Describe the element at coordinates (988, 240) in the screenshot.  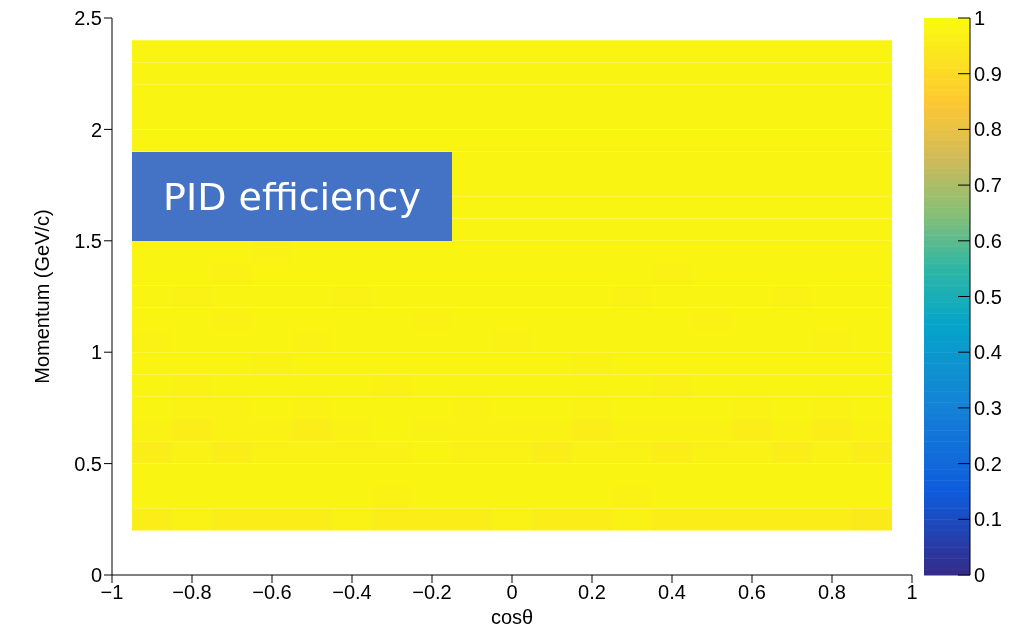
I see `color-bar-label: 0.6` at that location.